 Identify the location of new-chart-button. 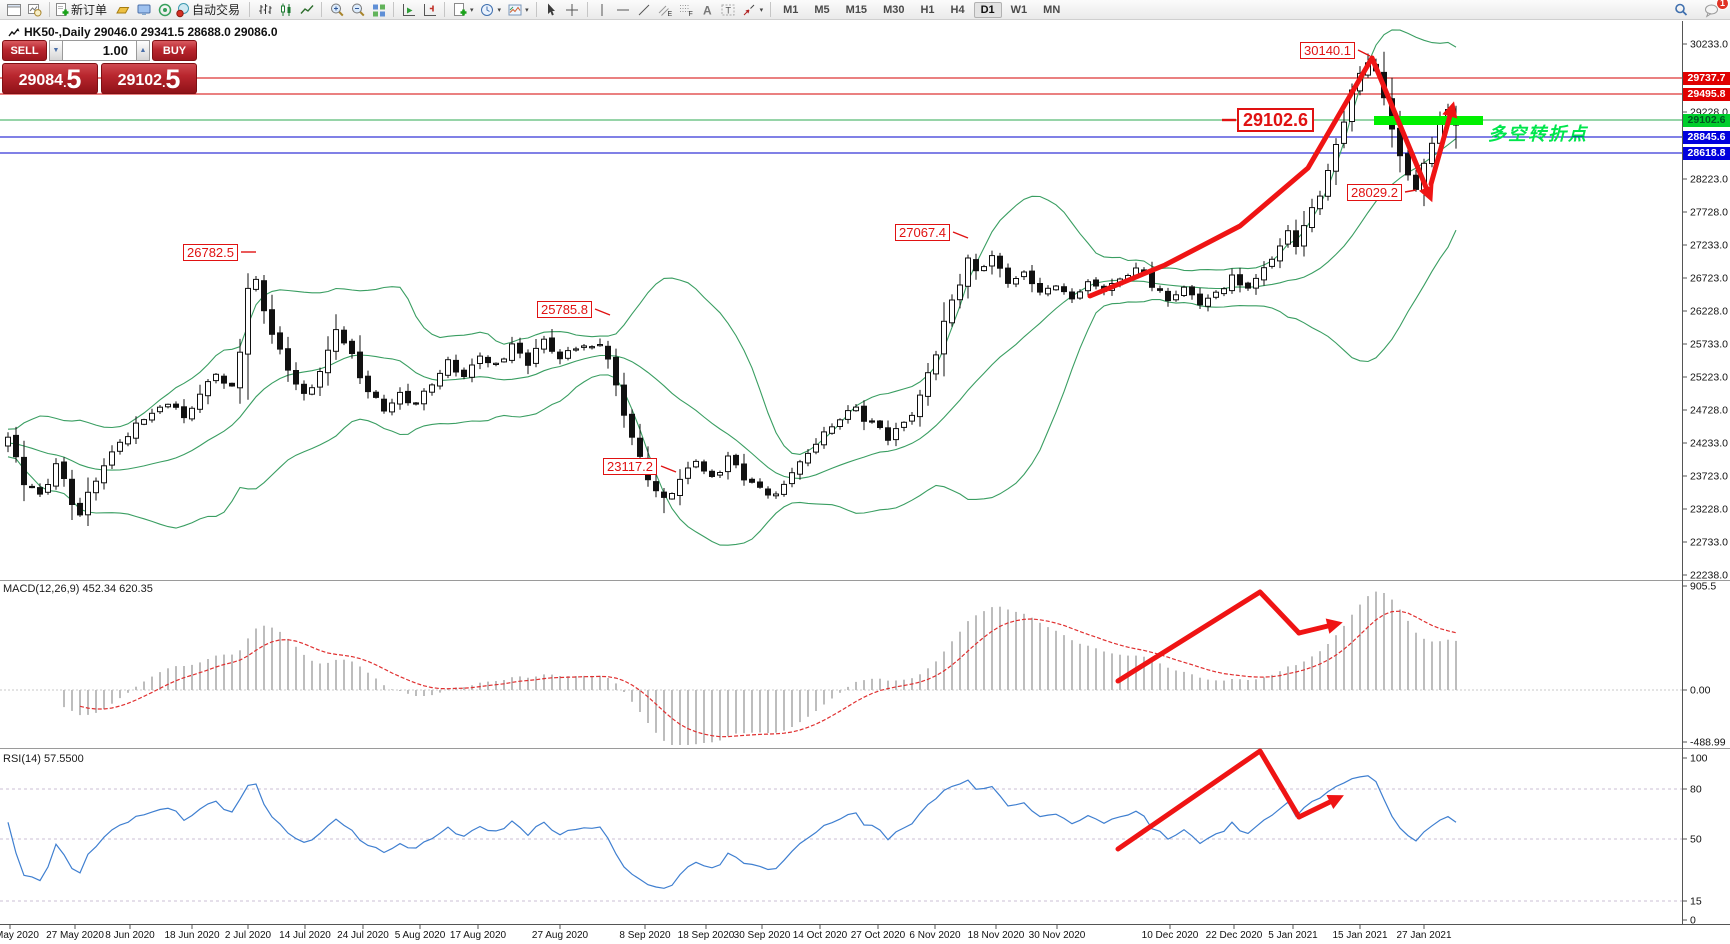
(459, 10).